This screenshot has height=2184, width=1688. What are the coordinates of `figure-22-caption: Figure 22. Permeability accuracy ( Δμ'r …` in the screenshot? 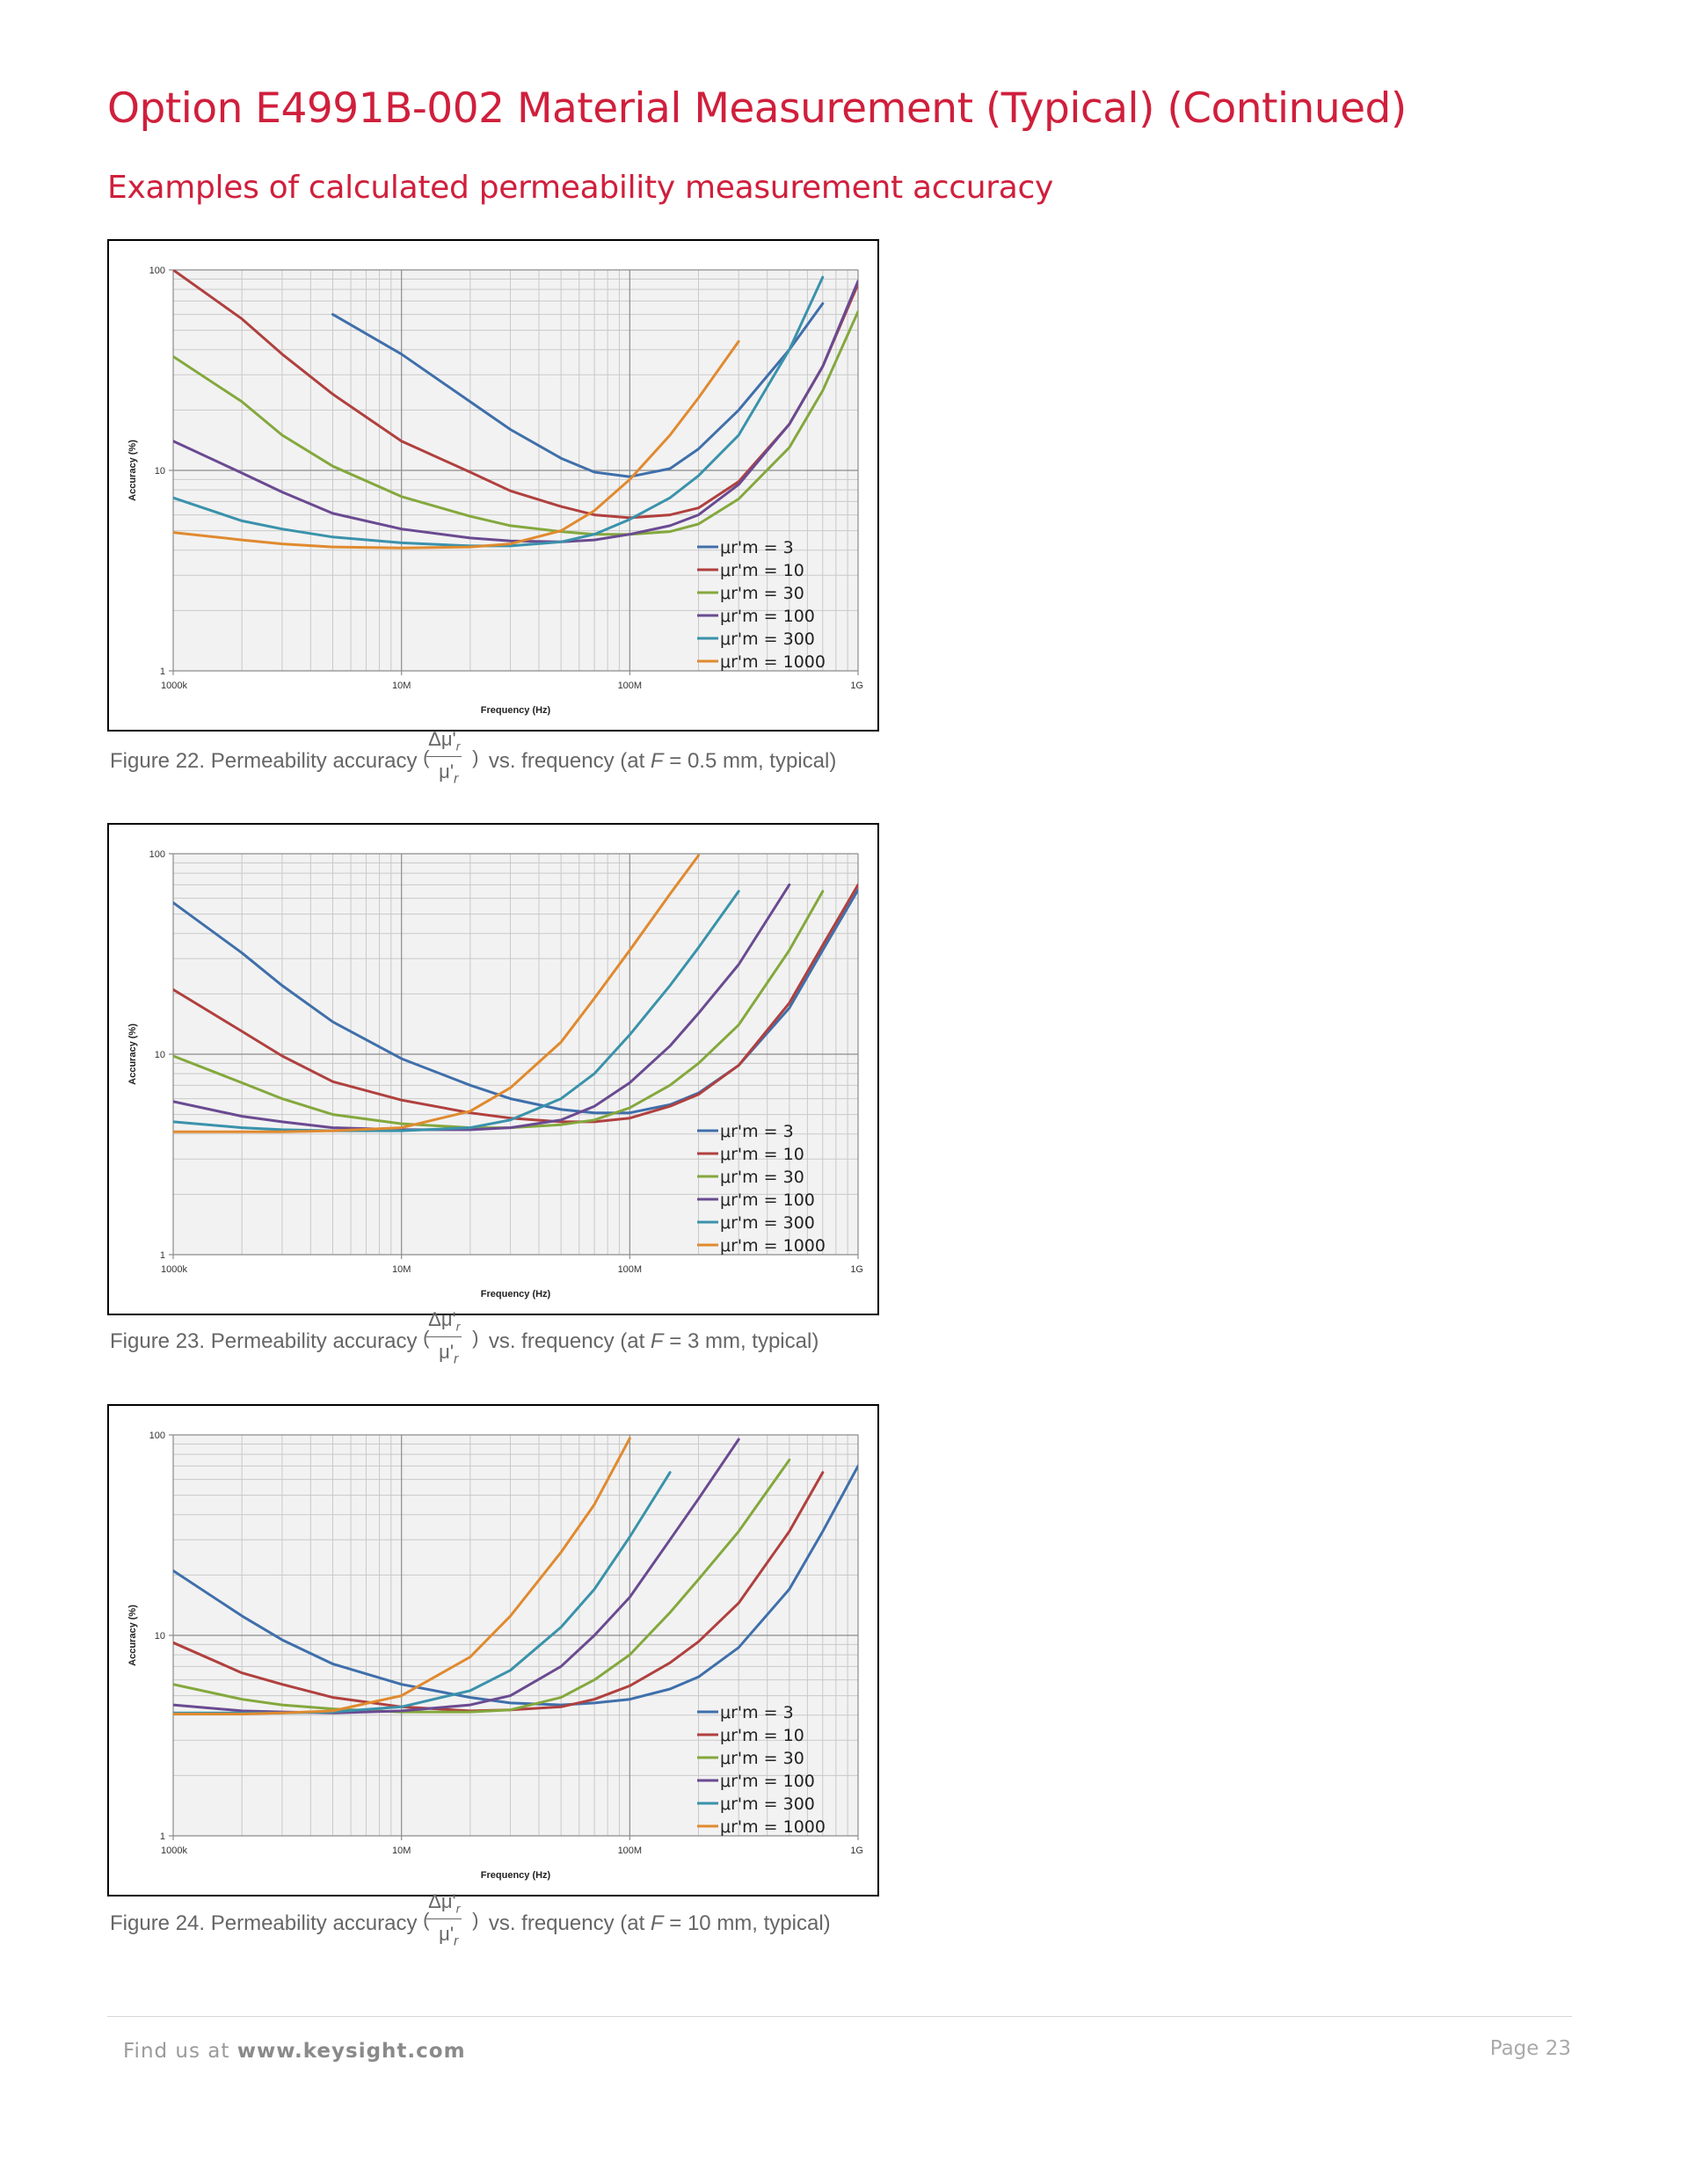 It's located at (473, 757).